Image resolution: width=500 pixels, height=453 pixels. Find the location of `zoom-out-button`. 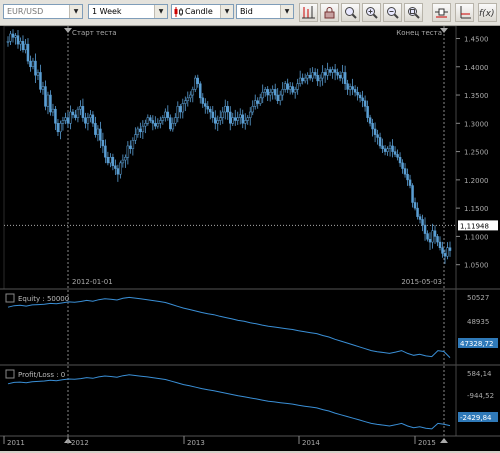

zoom-out-button is located at coordinates (392, 12).